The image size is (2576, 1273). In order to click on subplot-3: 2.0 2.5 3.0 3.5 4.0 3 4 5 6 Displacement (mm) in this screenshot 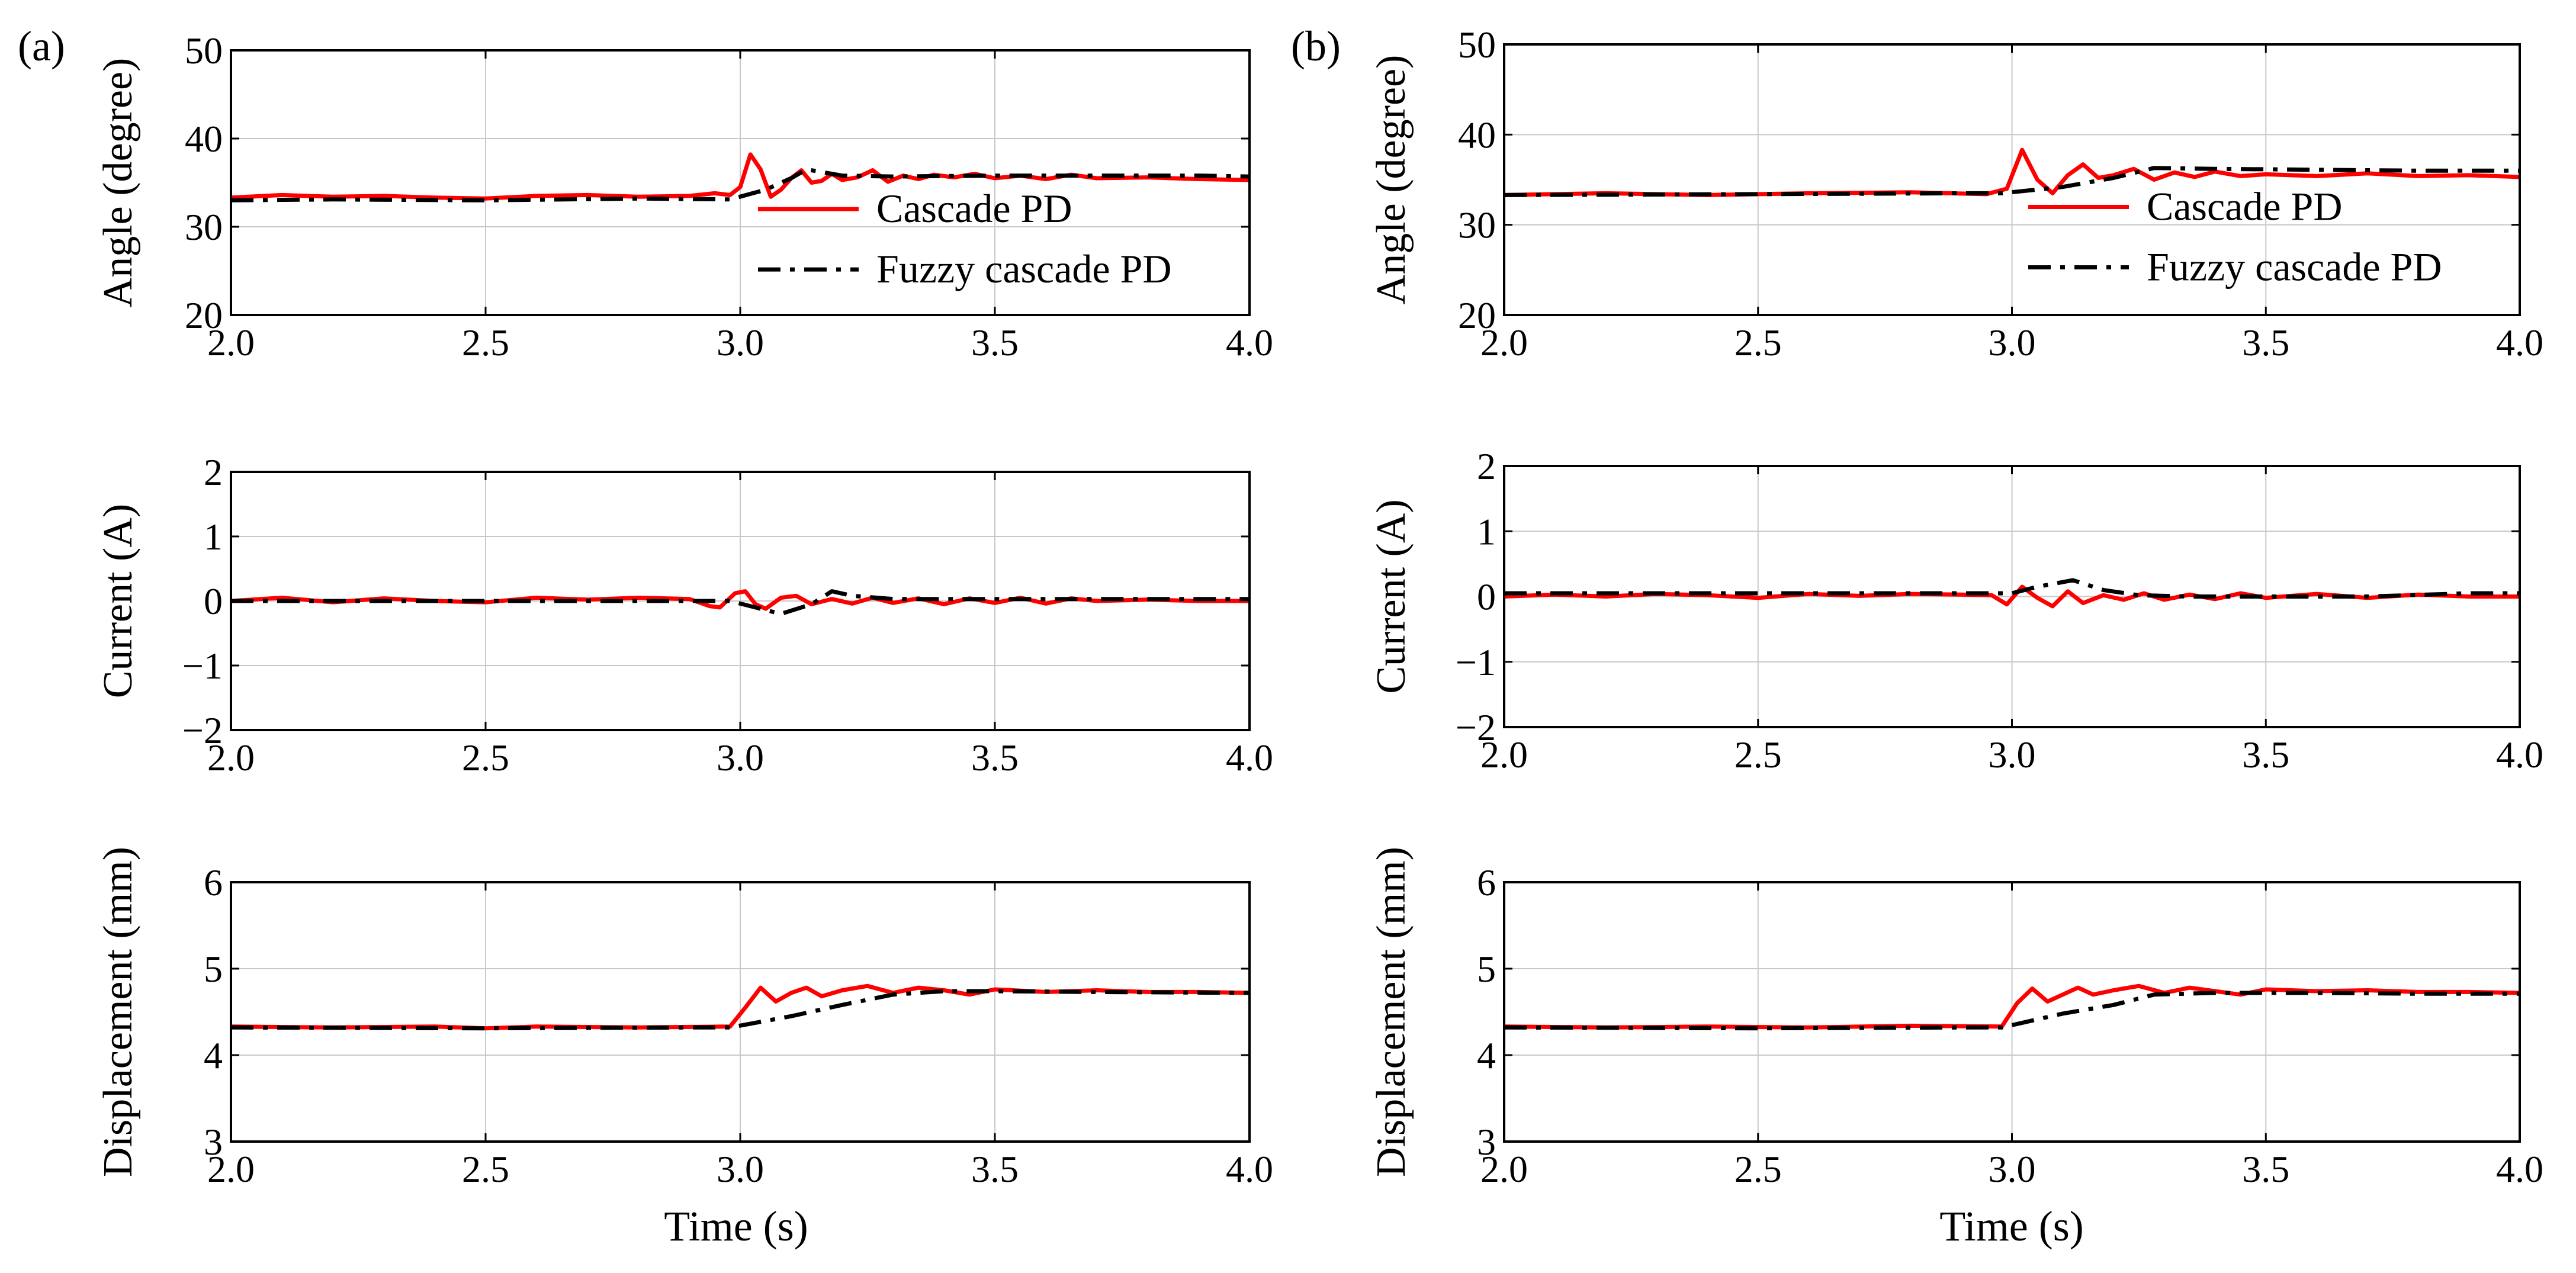, I will do `click(684, 1018)`.